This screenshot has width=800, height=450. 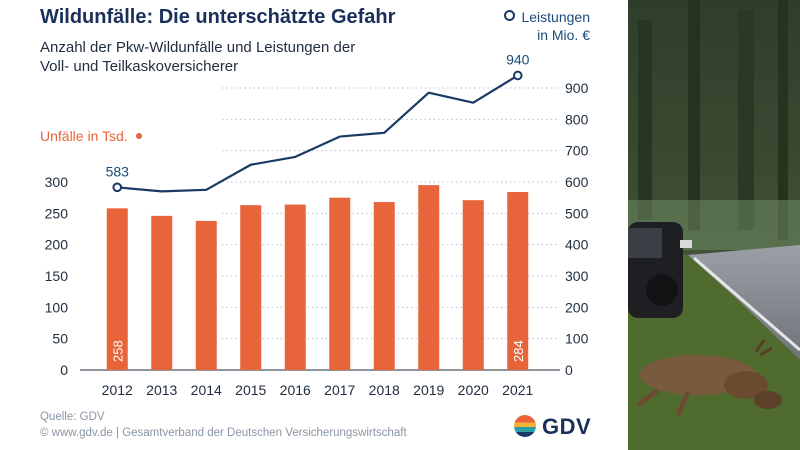 What do you see at coordinates (518, 59) in the screenshot?
I see `line-data-label: 940` at bounding box center [518, 59].